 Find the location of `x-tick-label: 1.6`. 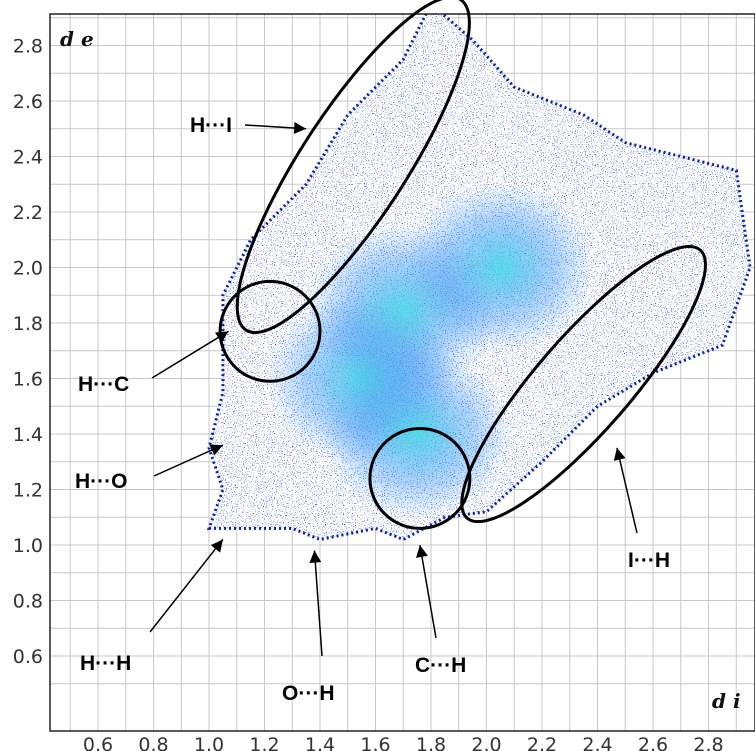

x-tick-label: 1.6 is located at coordinates (375, 742).